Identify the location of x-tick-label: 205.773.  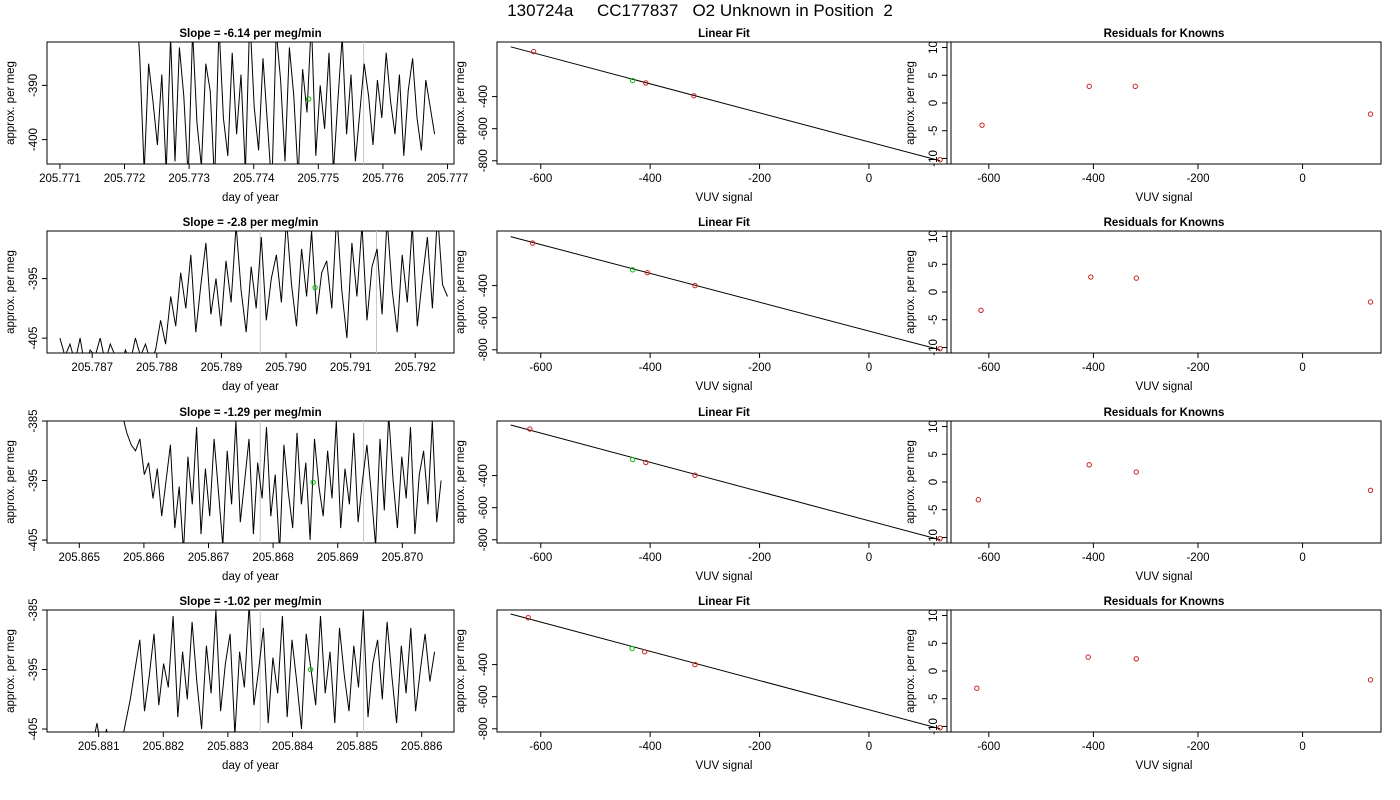
(189, 179).